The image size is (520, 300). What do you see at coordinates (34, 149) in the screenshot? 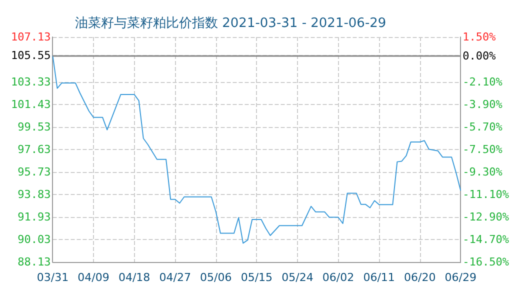
I see `y-tick-label: 97.63` at bounding box center [34, 149].